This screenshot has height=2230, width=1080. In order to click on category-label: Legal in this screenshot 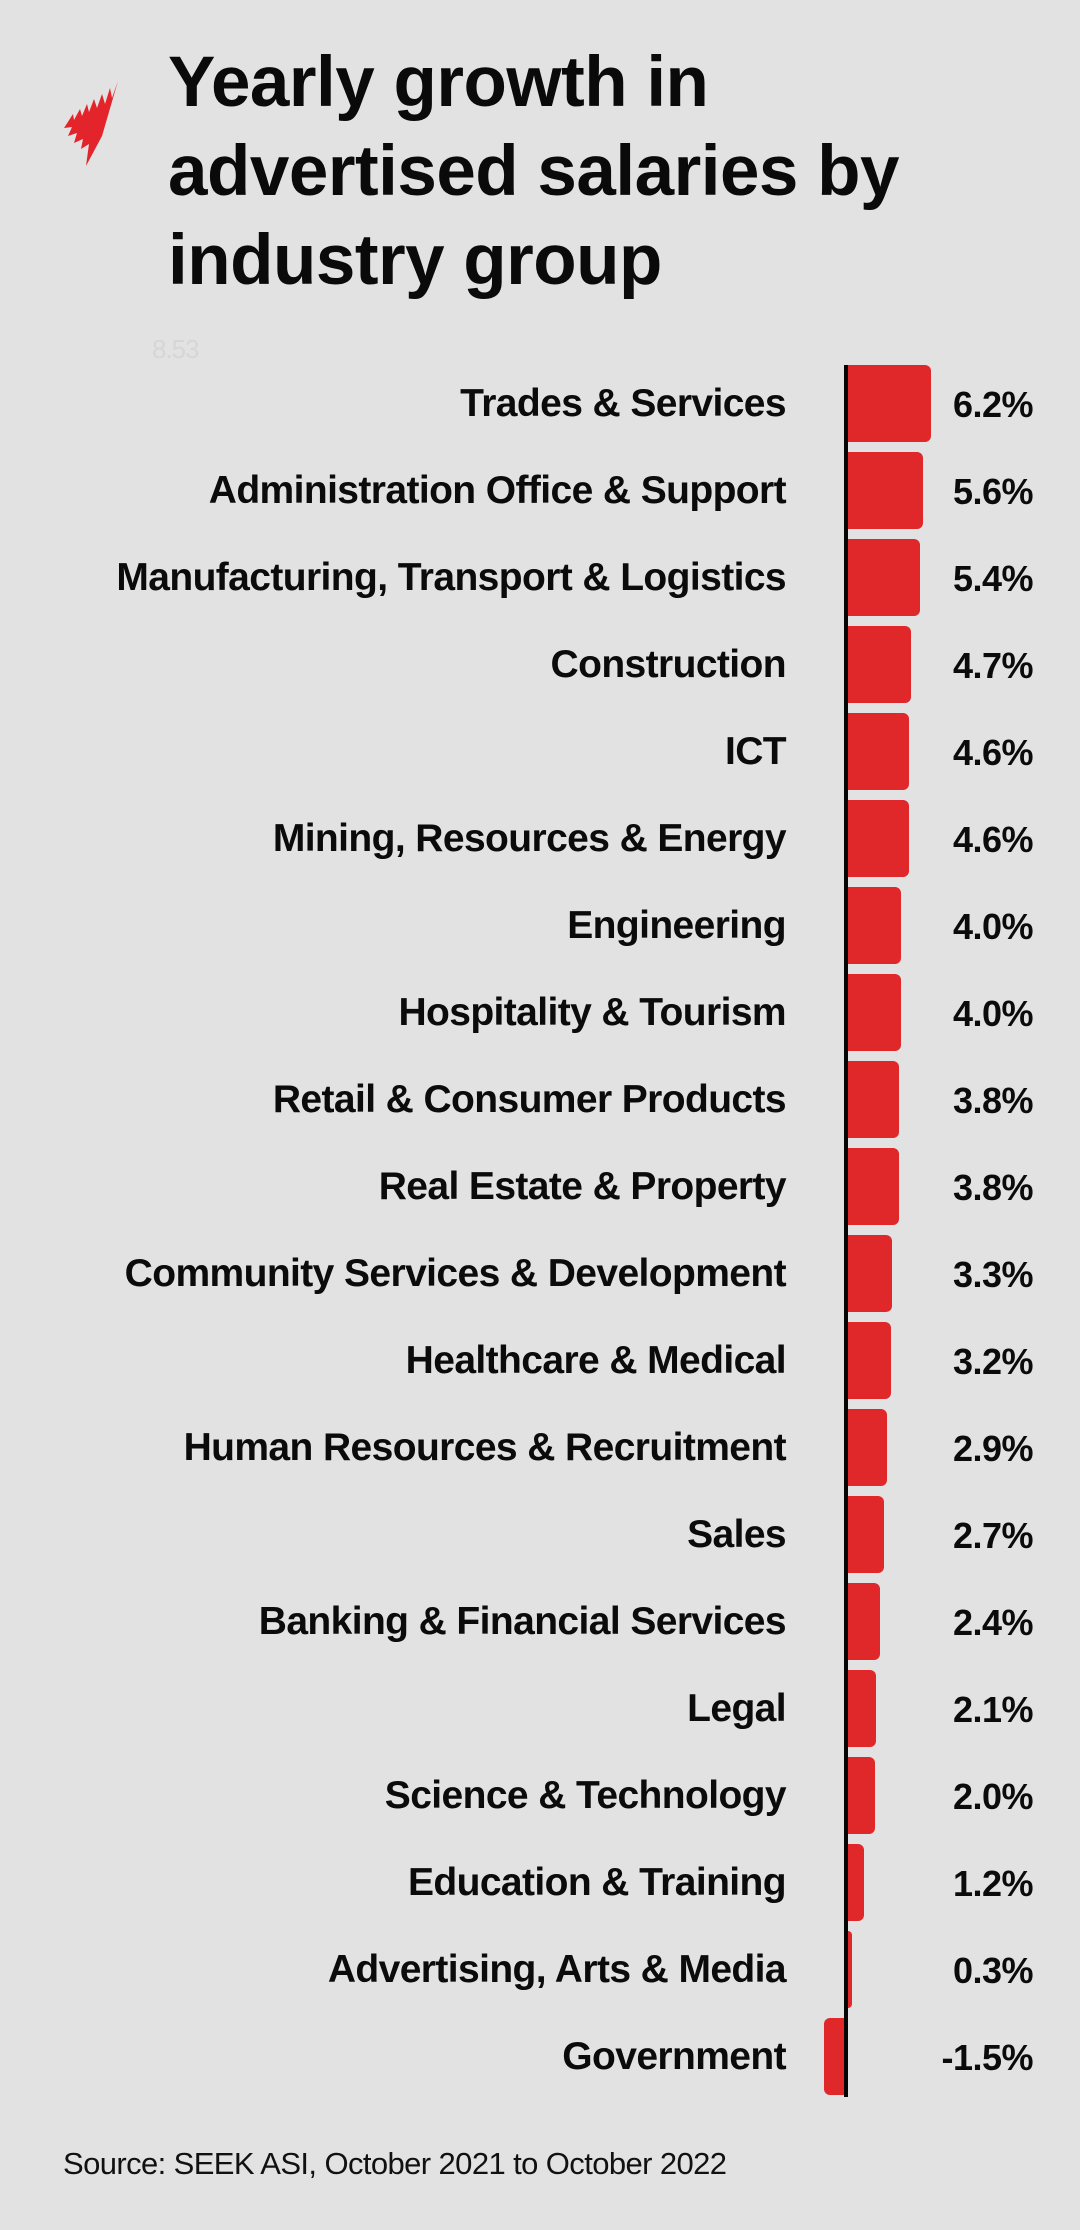, I will do `click(736, 1708)`.